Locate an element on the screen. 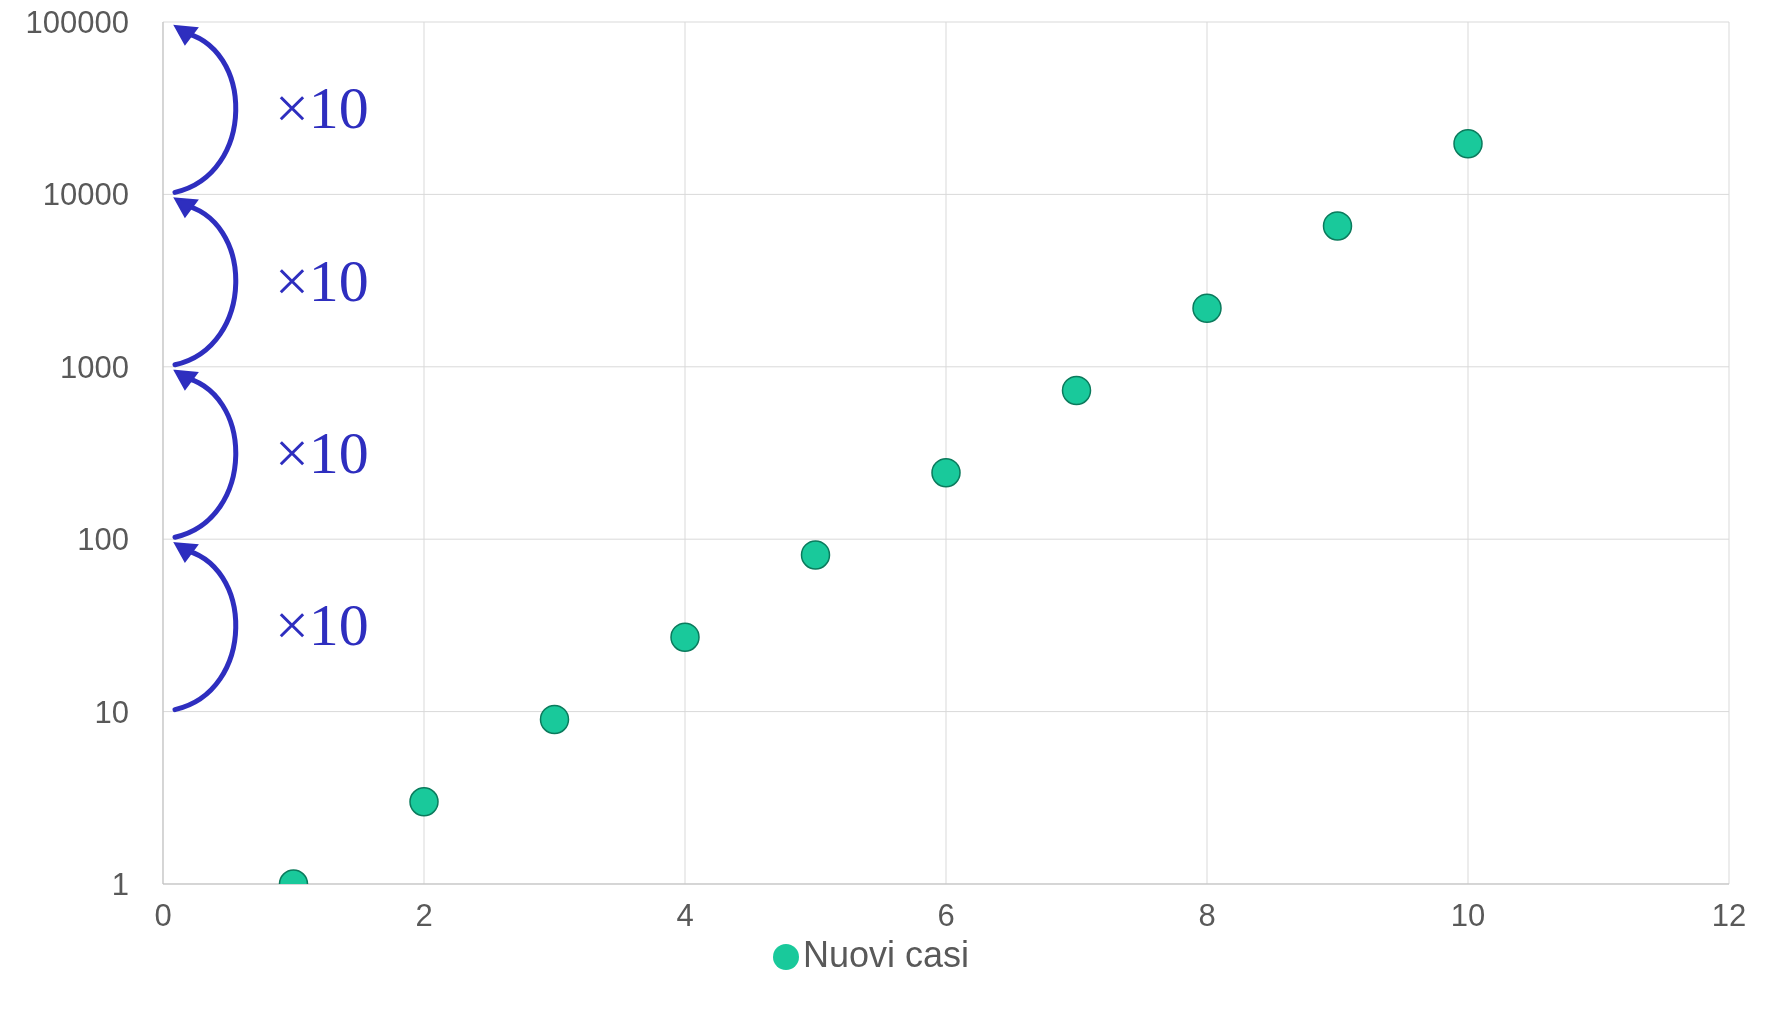 This screenshot has width=1766, height=1012. y-tick-label: 1 is located at coordinates (120, 885).